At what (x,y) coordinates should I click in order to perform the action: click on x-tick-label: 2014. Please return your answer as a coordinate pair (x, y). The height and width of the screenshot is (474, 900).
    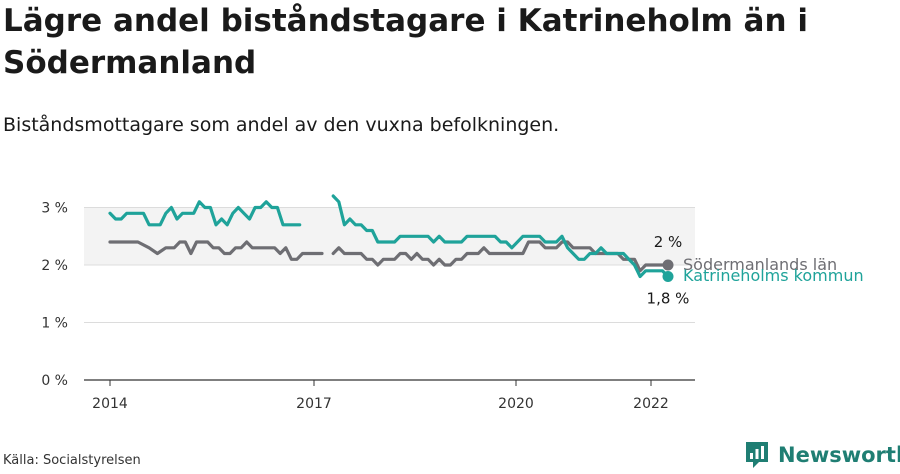
    Looking at the image, I should click on (110, 404).